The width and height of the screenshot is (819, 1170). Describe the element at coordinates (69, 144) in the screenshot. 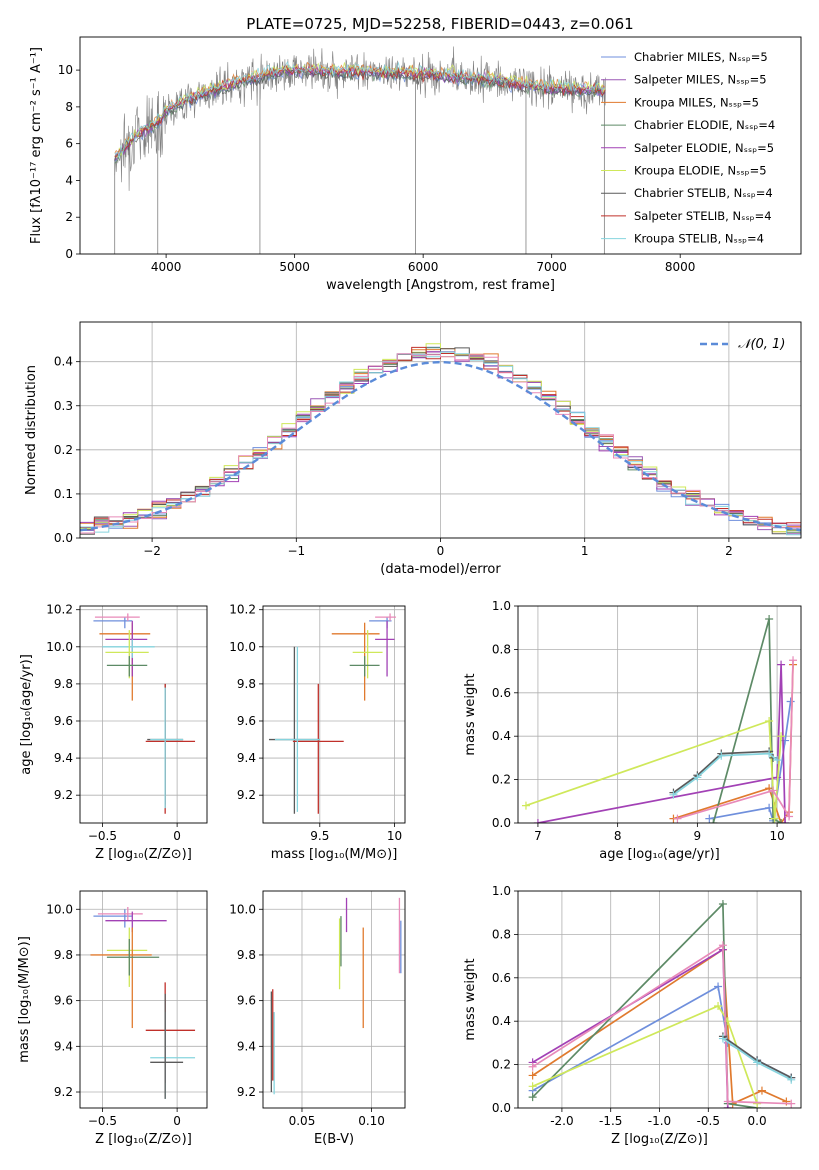

I see `y-tick-label: 6` at that location.